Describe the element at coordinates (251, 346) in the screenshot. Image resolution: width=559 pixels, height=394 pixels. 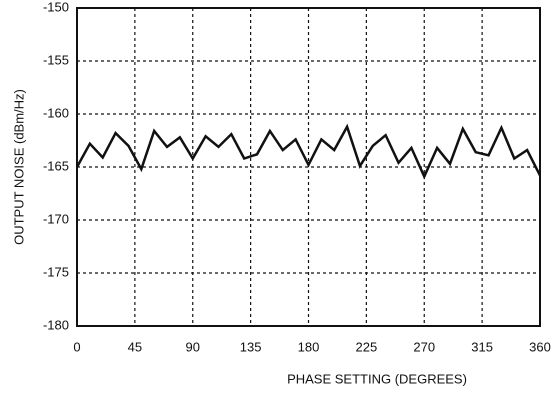
I see `x-tick-label: 135` at that location.